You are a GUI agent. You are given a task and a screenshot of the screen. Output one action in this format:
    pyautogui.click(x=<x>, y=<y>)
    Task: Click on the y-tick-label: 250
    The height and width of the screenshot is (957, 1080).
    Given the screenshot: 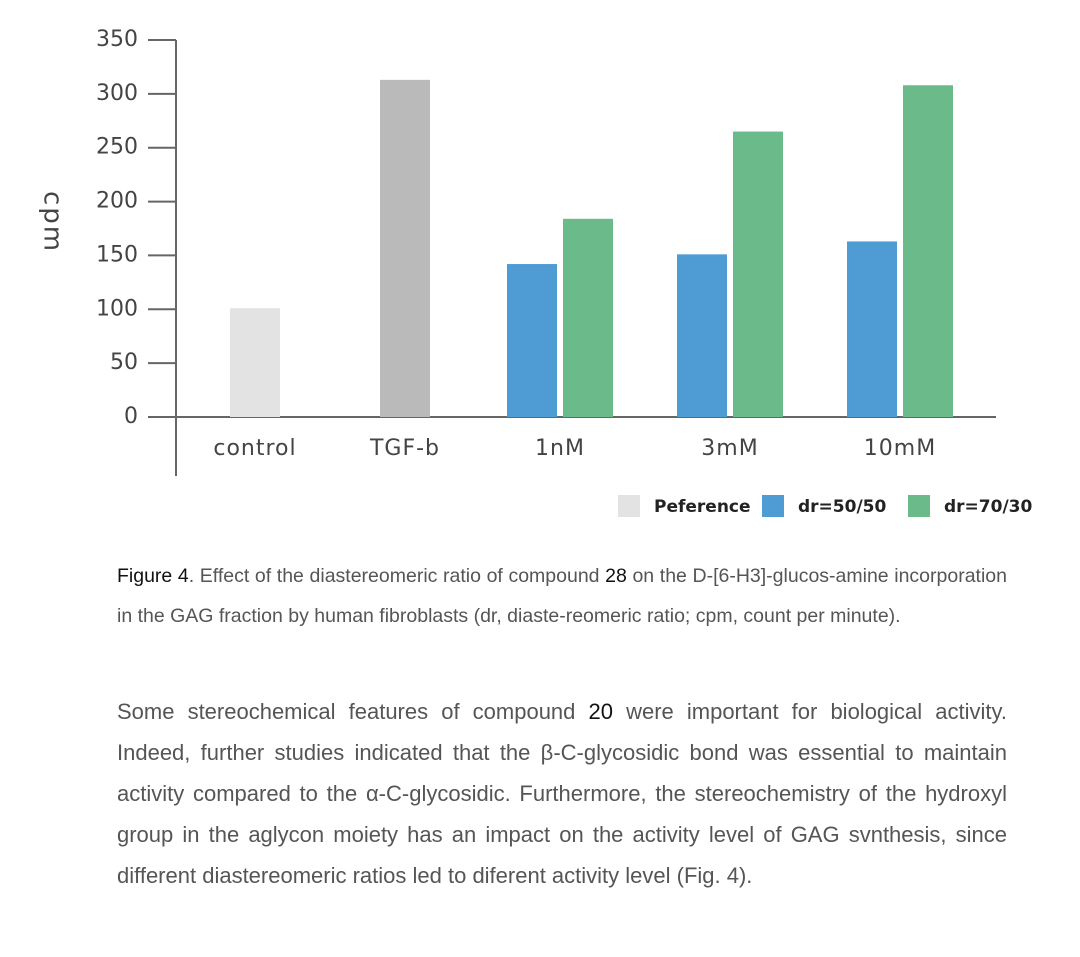 What is the action you would take?
    pyautogui.click(x=117, y=147)
    